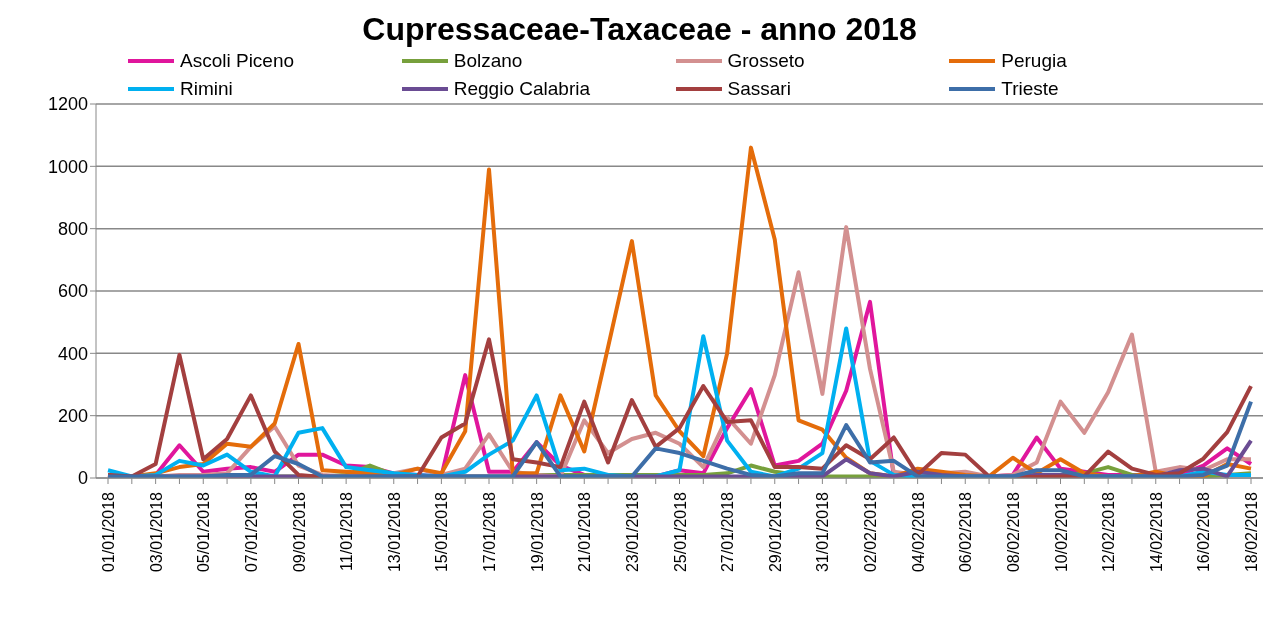 The width and height of the screenshot is (1279, 637). Describe the element at coordinates (206, 89) in the screenshot. I see `legend-label: Rimini` at that location.